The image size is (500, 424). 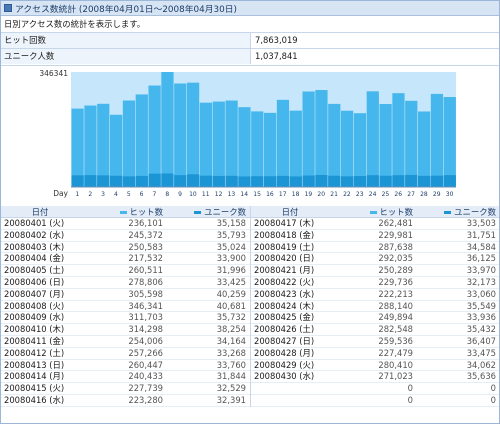 I want to click on x-tick-label: 7, so click(x=155, y=194).